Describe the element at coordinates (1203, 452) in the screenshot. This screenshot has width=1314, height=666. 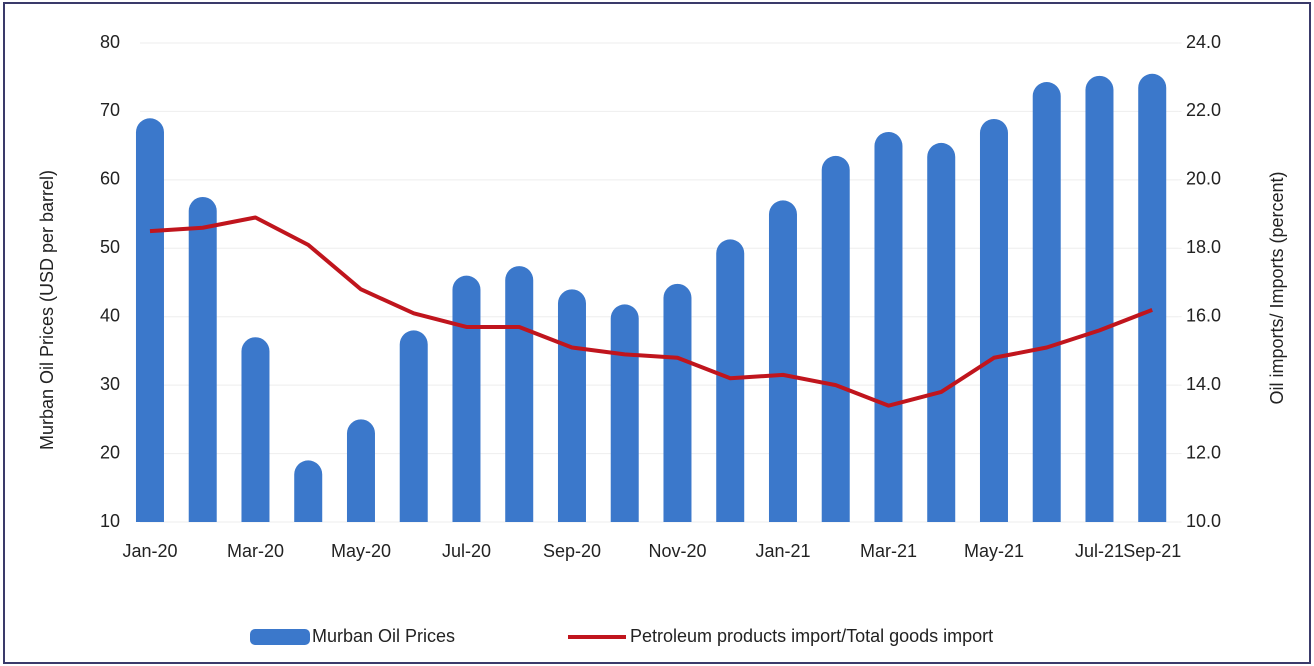
I see `y2-tick-label: 12.0` at that location.